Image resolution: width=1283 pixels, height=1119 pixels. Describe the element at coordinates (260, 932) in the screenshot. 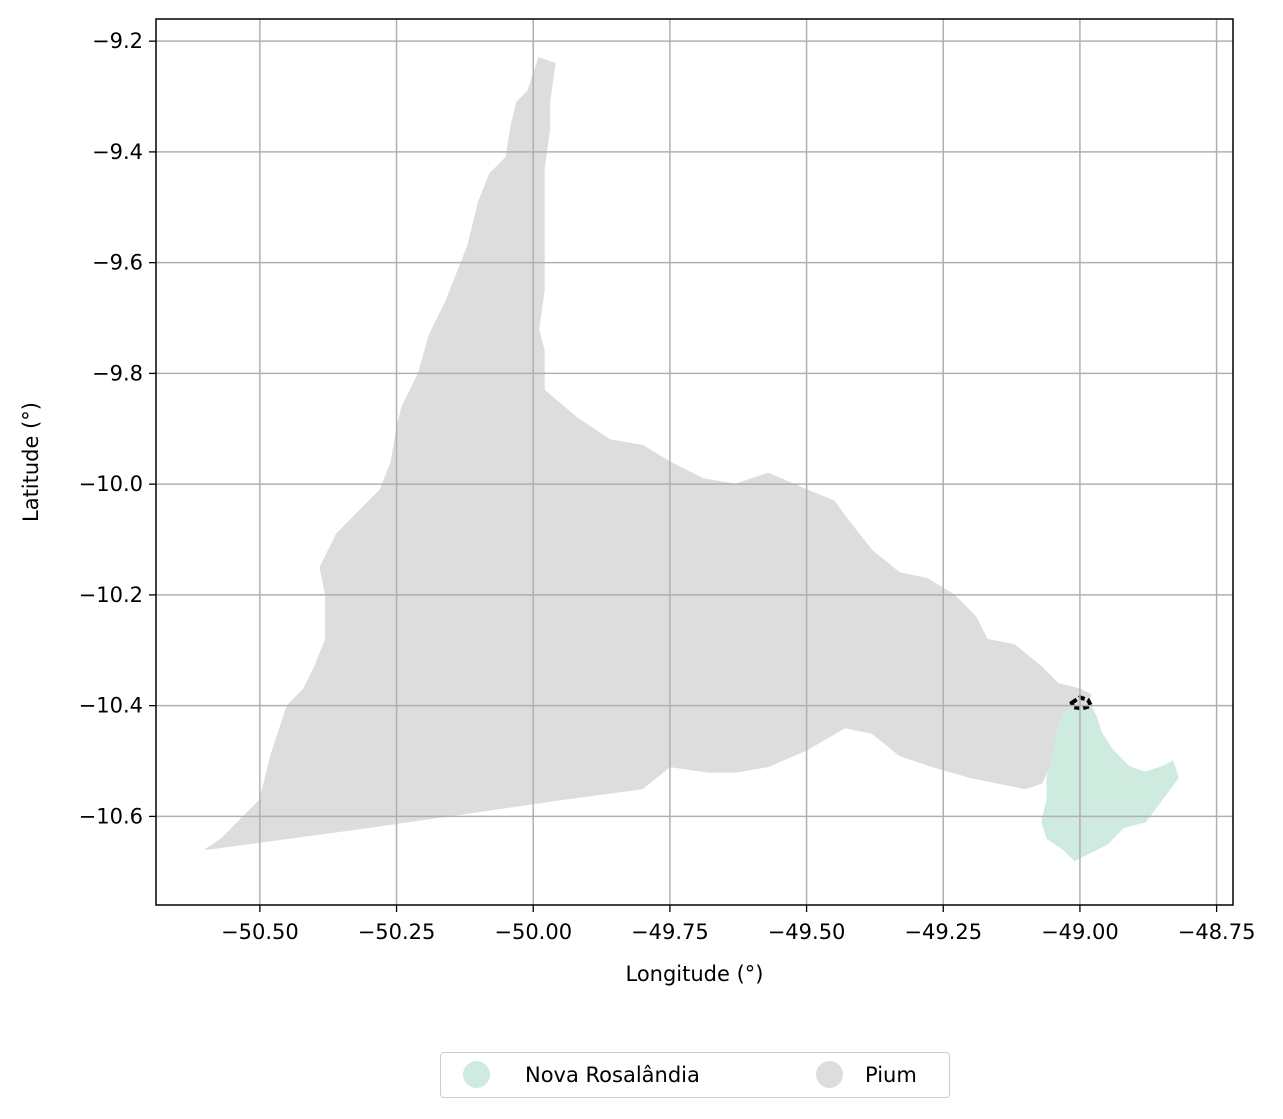

I see `x-tick-label: −50.50` at that location.